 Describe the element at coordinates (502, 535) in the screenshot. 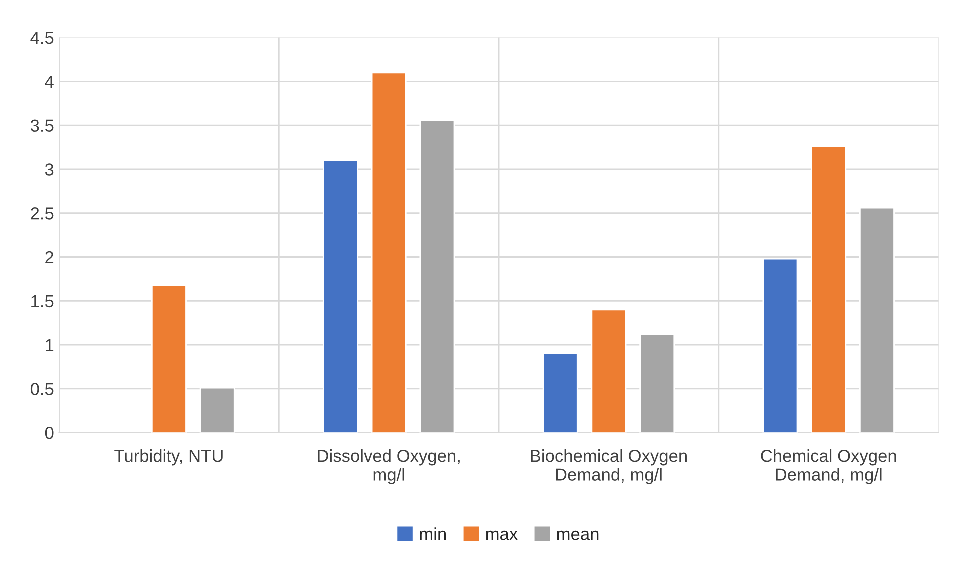

I see `legend-label: max` at that location.